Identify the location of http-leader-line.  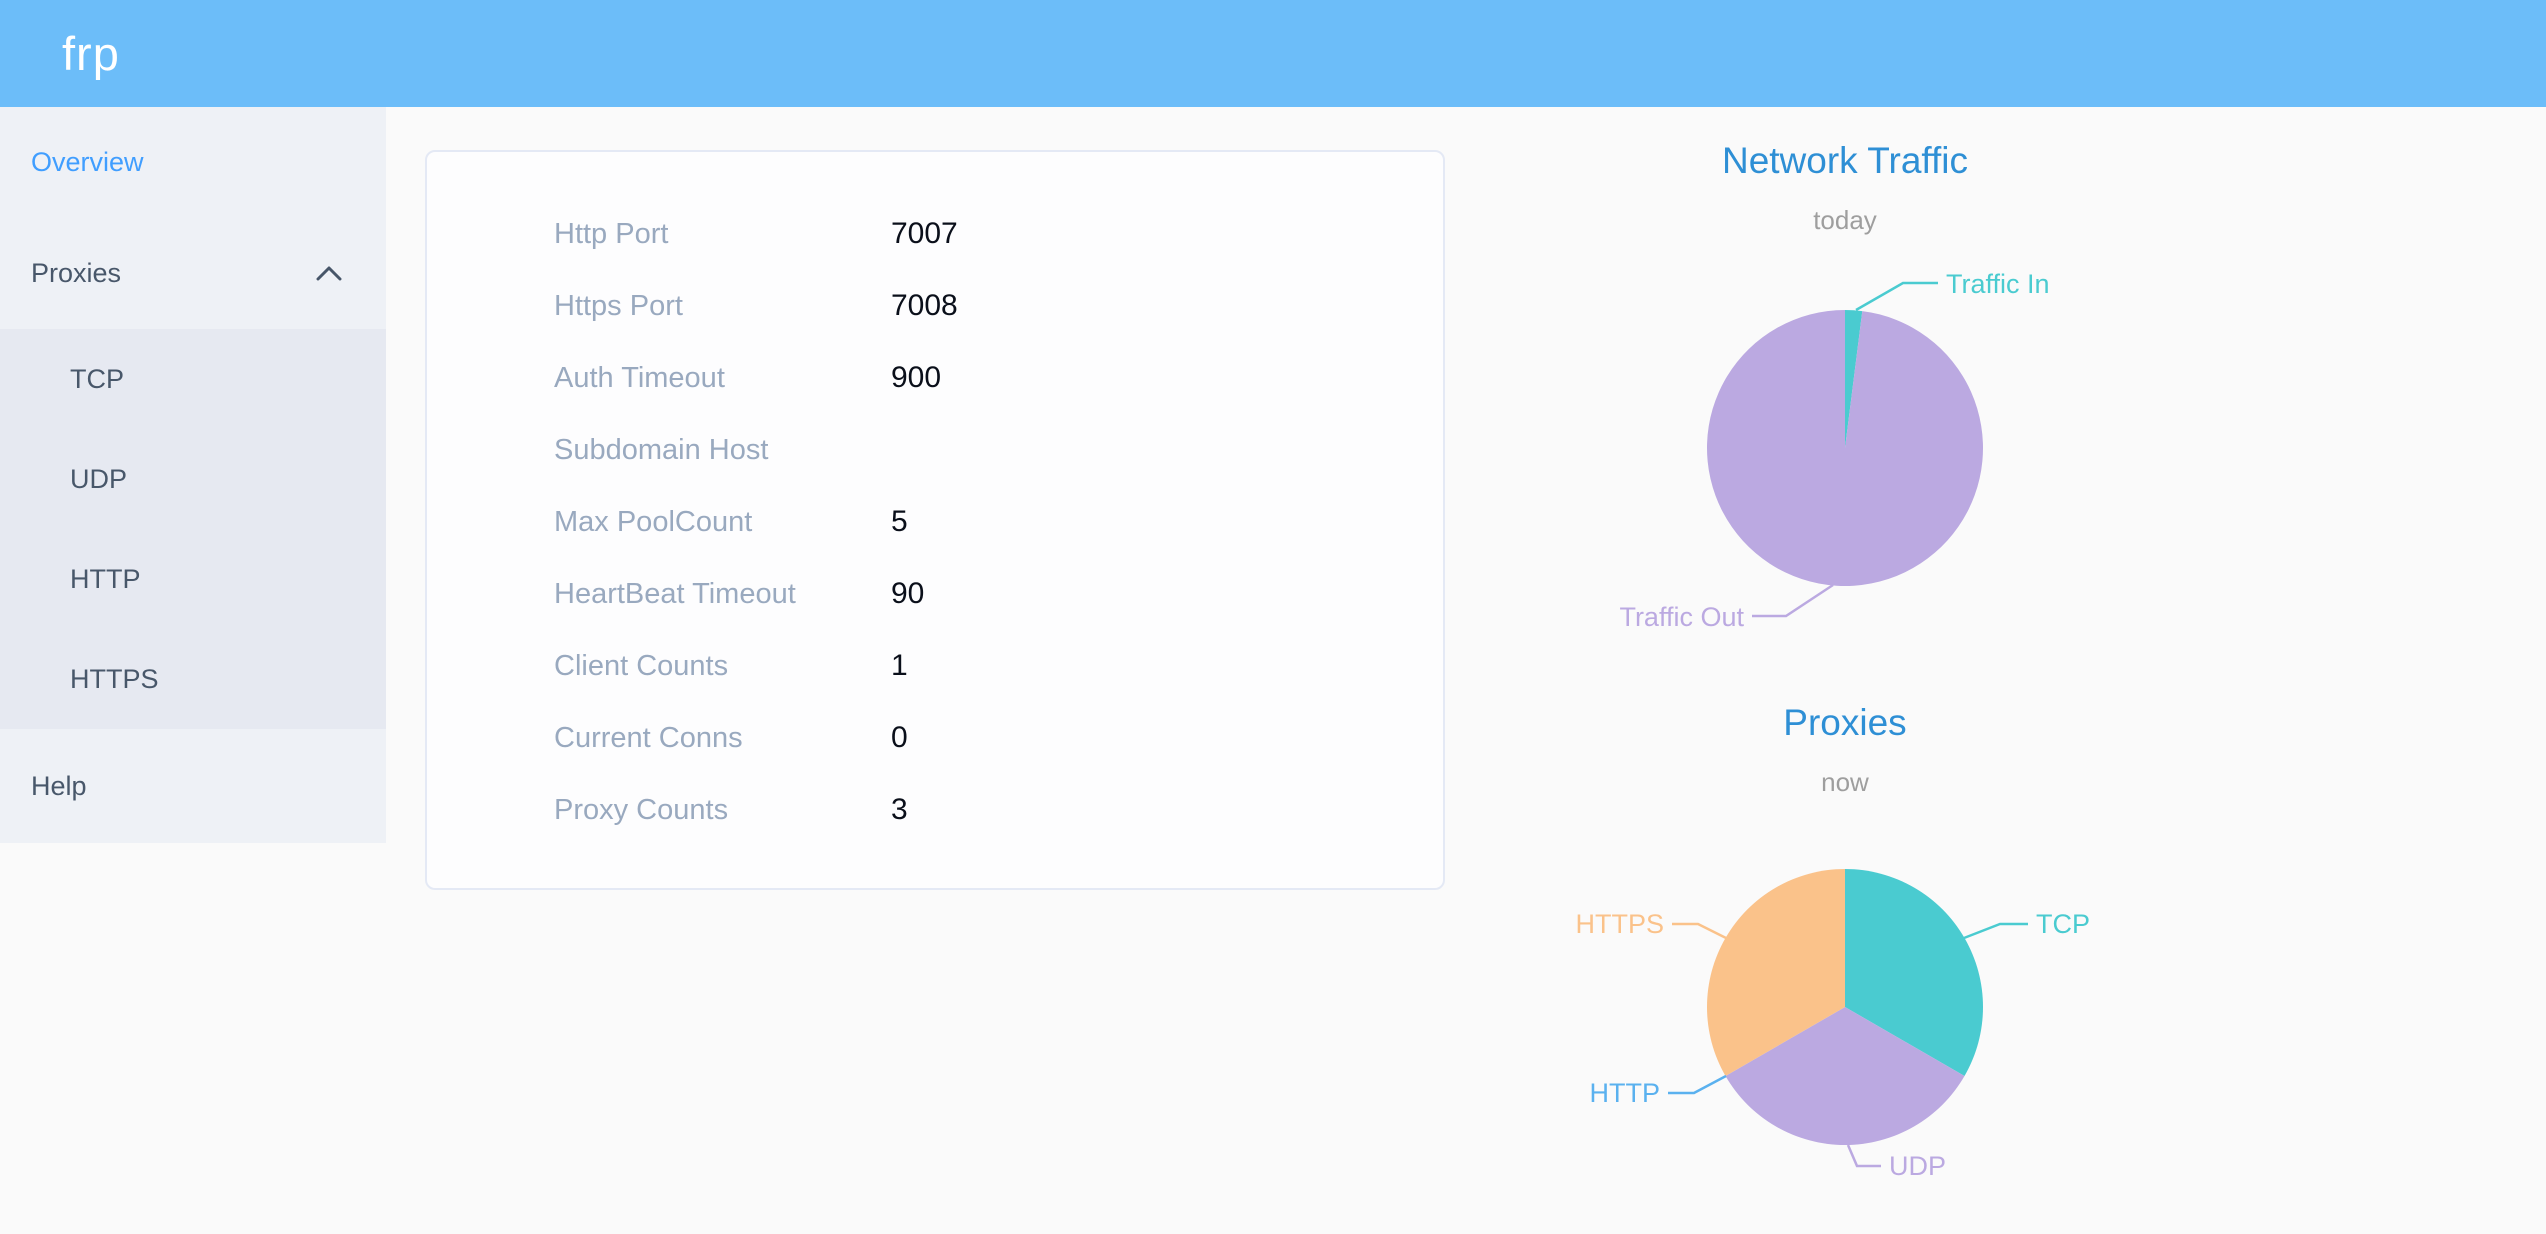
(1697, 1084).